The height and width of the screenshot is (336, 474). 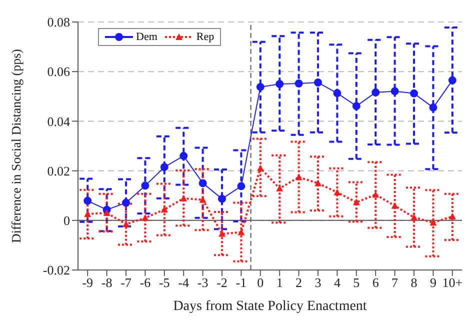 I want to click on x-tick-label: 5, so click(x=356, y=282).